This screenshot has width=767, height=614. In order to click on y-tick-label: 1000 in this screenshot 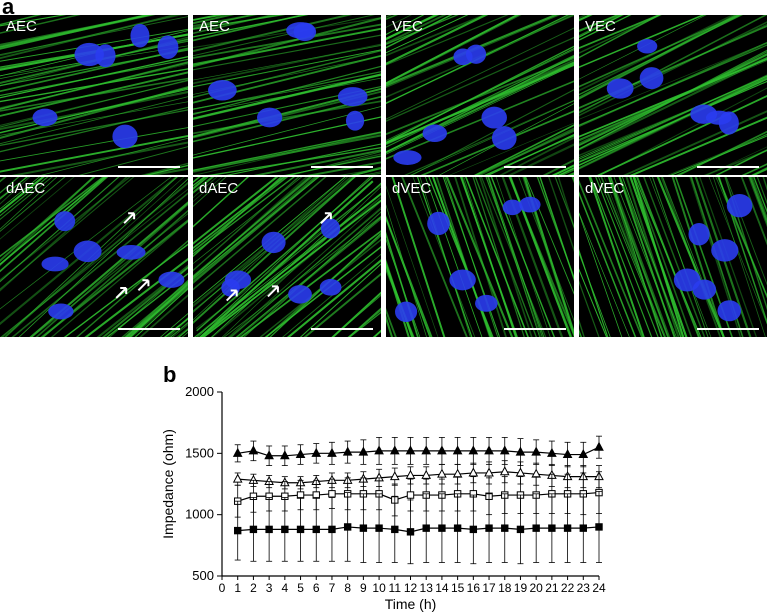, I will do `click(199, 514)`.